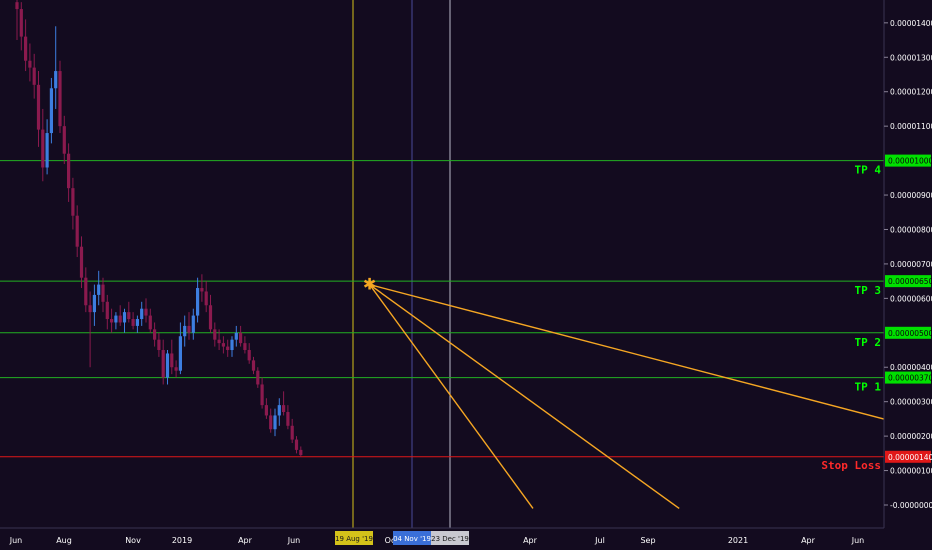  What do you see at coordinates (911, 195) in the screenshot?
I see `price-tick-label: 0.00000900` at bounding box center [911, 195].